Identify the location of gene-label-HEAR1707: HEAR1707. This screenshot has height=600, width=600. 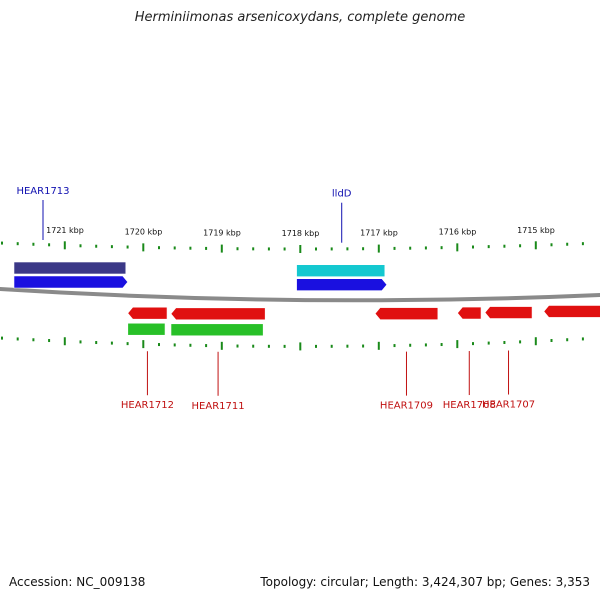
(508, 405).